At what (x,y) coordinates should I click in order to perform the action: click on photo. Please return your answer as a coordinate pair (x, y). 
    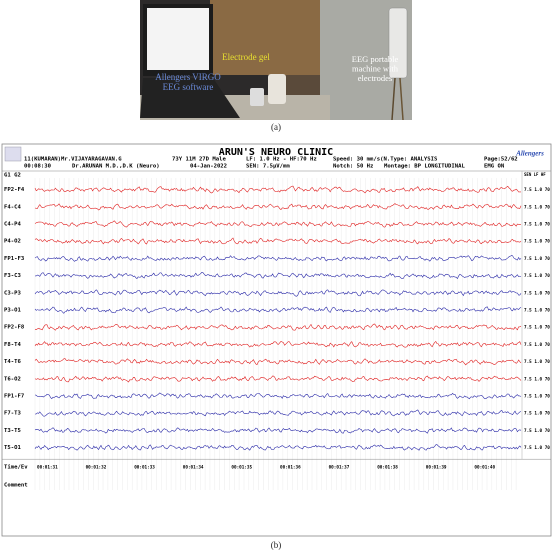
    Looking at the image, I should click on (276, 60).